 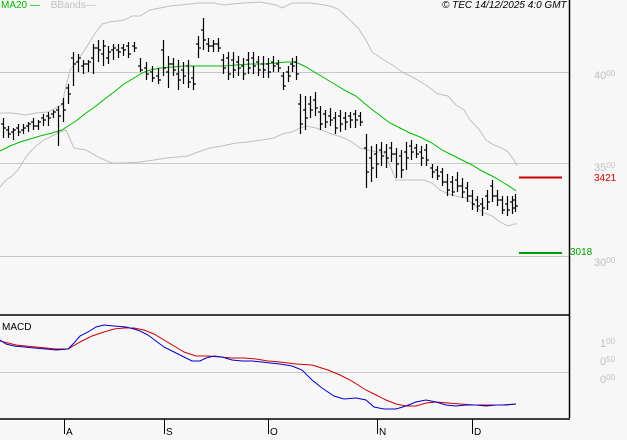 What do you see at coordinates (600, 76) in the screenshot?
I see `y-label-main: 40` at bounding box center [600, 76].